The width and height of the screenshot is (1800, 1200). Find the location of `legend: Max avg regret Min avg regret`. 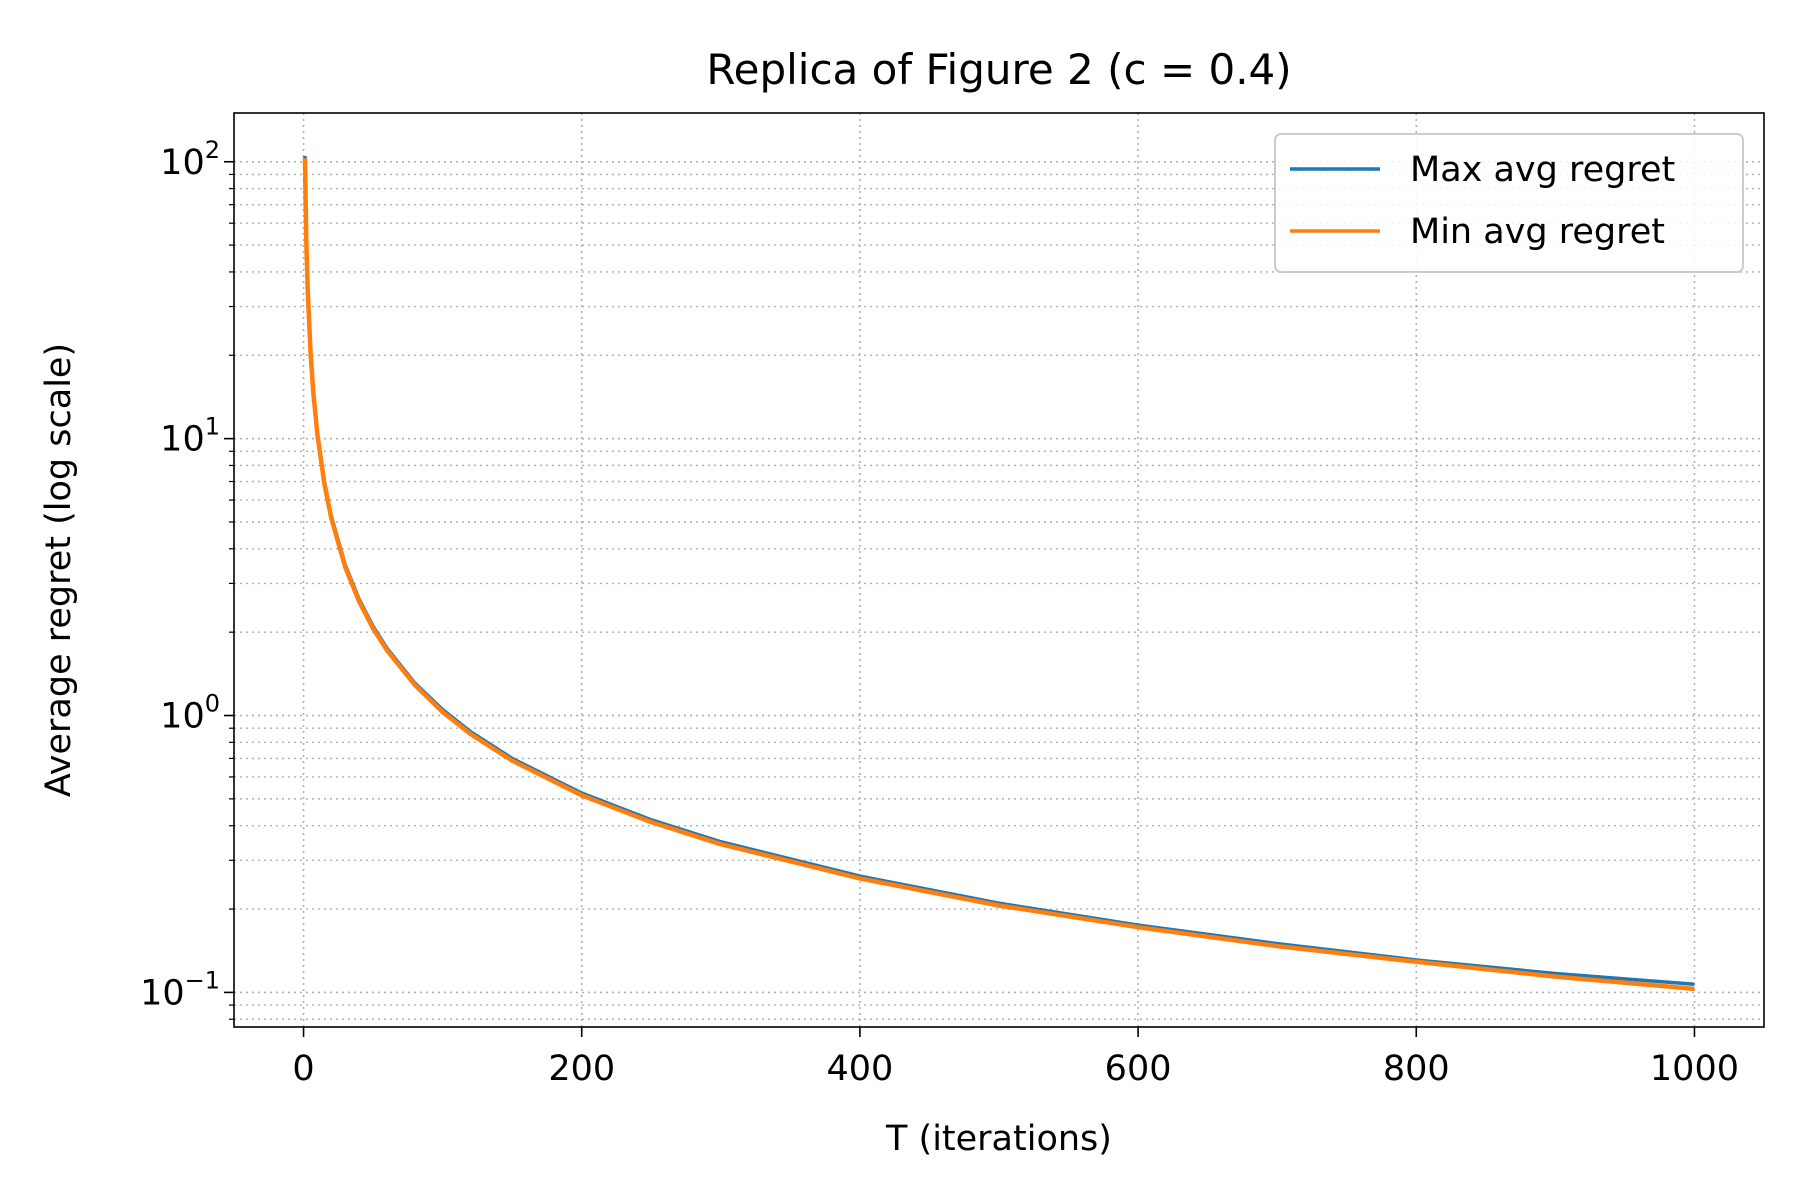

legend: Max avg regret Min avg regret is located at coordinates (1509, 203).